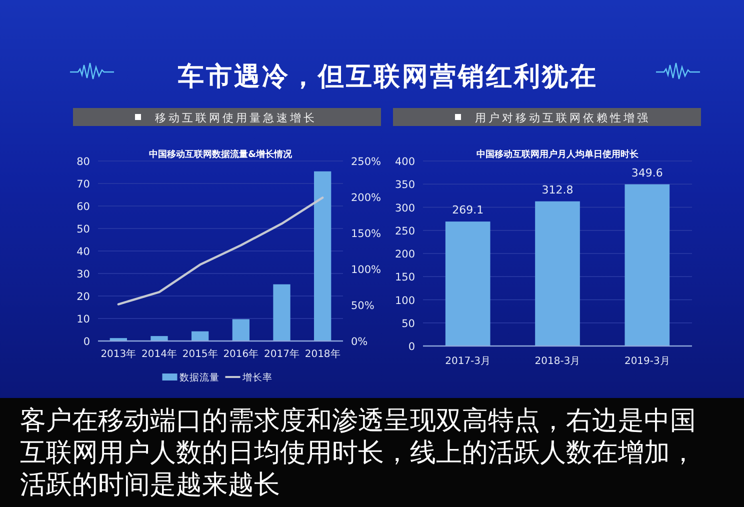 The height and width of the screenshot is (507, 744). Describe the element at coordinates (468, 210) in the screenshot. I see `data-label: 269.1` at that location.